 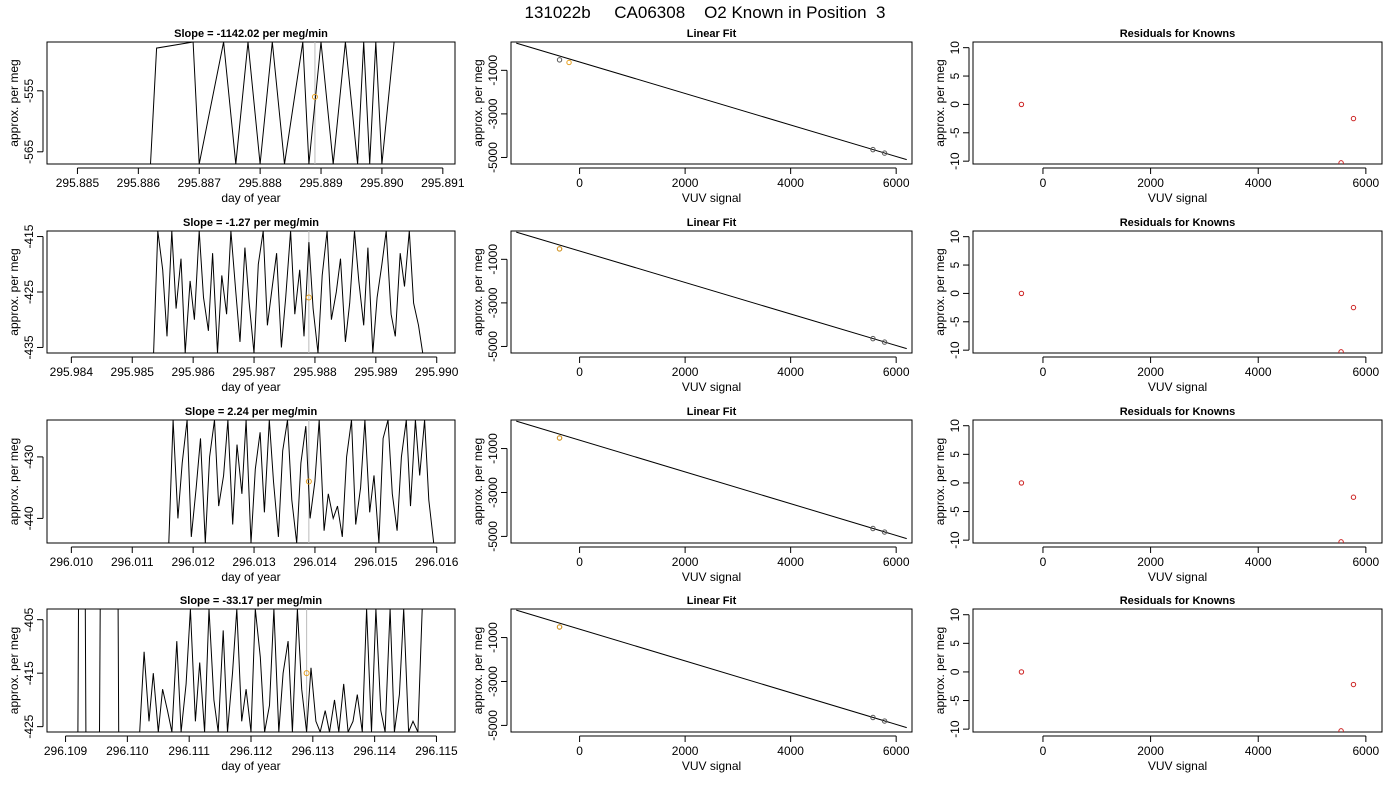 What do you see at coordinates (315, 372) in the screenshot?
I see `x-tick-label: 295.988` at bounding box center [315, 372].